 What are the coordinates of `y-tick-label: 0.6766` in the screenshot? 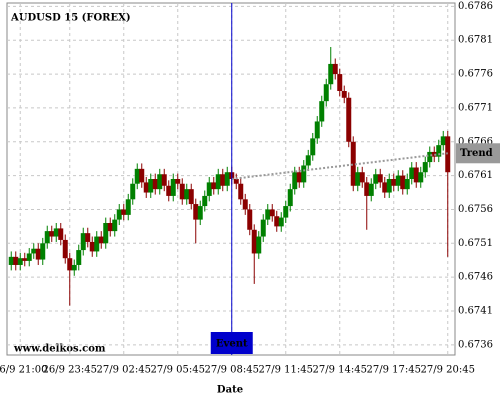 It's located at (475, 141).